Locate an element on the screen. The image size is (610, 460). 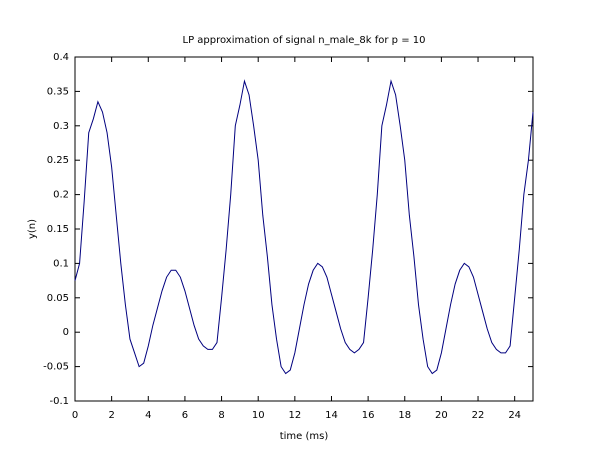
y-tick-label: 0.1 is located at coordinates (61, 263).